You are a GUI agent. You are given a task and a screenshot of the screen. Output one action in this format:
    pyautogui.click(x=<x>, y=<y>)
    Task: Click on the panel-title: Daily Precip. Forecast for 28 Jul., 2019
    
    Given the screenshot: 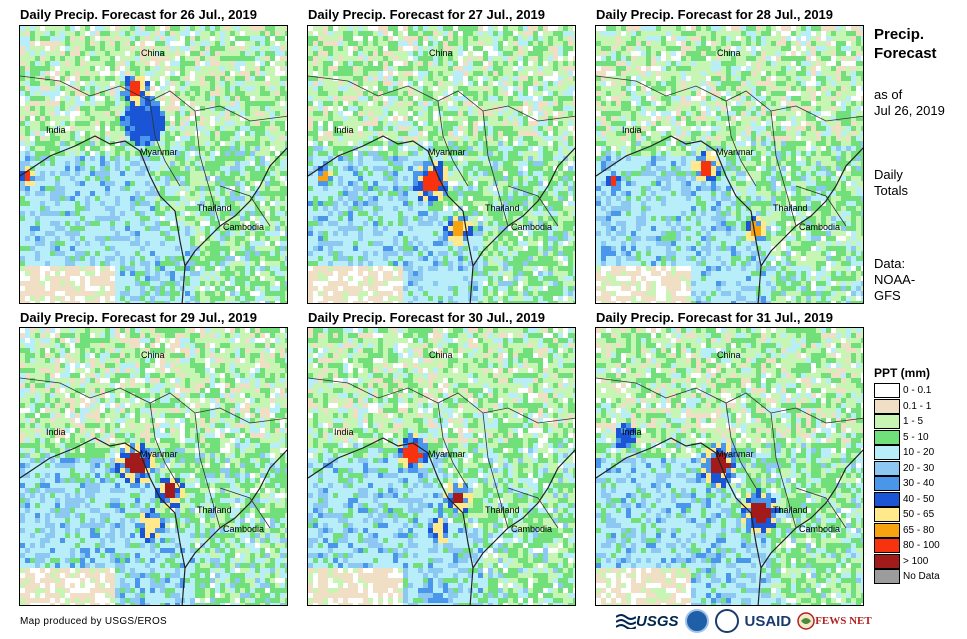 What is the action you would take?
    pyautogui.click(x=715, y=14)
    